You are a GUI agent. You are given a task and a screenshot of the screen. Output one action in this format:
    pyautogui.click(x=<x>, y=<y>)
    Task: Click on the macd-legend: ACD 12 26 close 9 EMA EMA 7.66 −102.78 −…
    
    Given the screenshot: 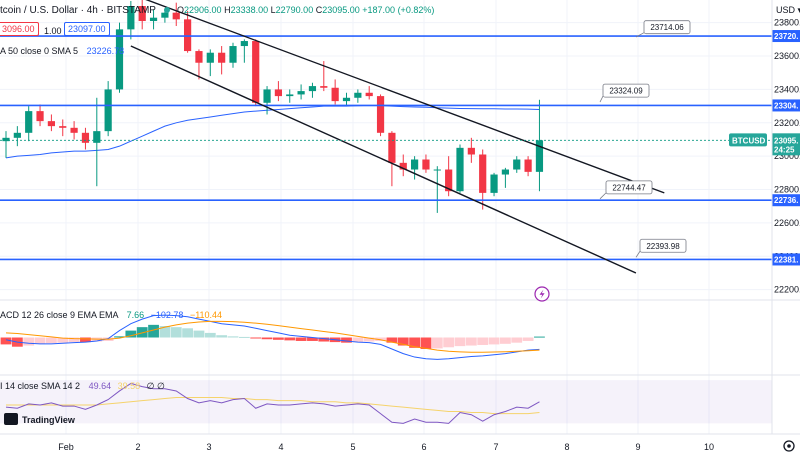 What is the action you would take?
    pyautogui.click(x=111, y=315)
    